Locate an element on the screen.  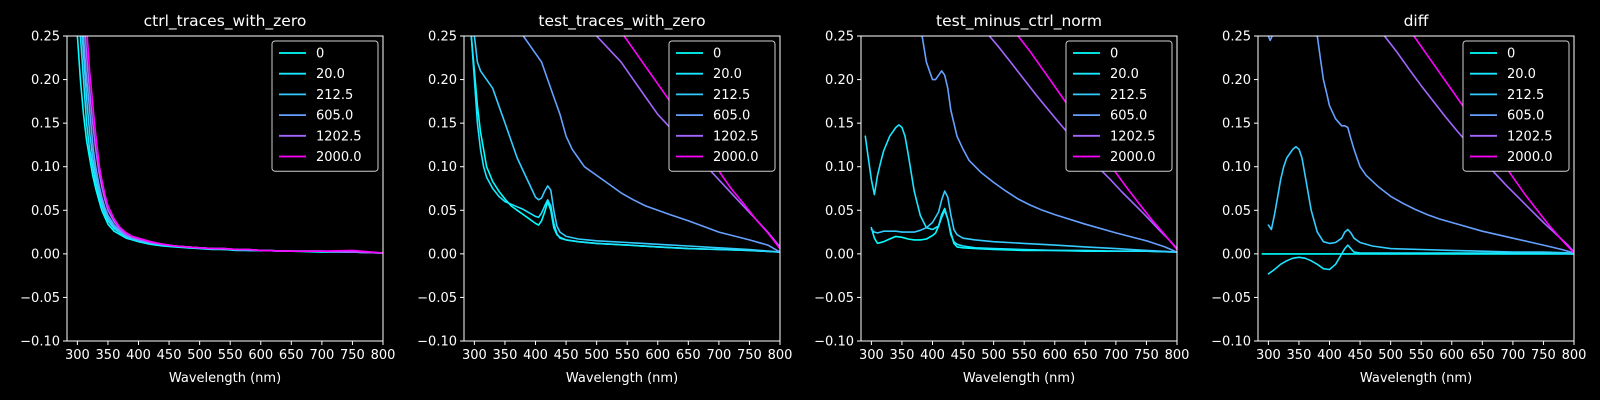
chart-title: test_traces_with_zero is located at coordinates (621, 21).